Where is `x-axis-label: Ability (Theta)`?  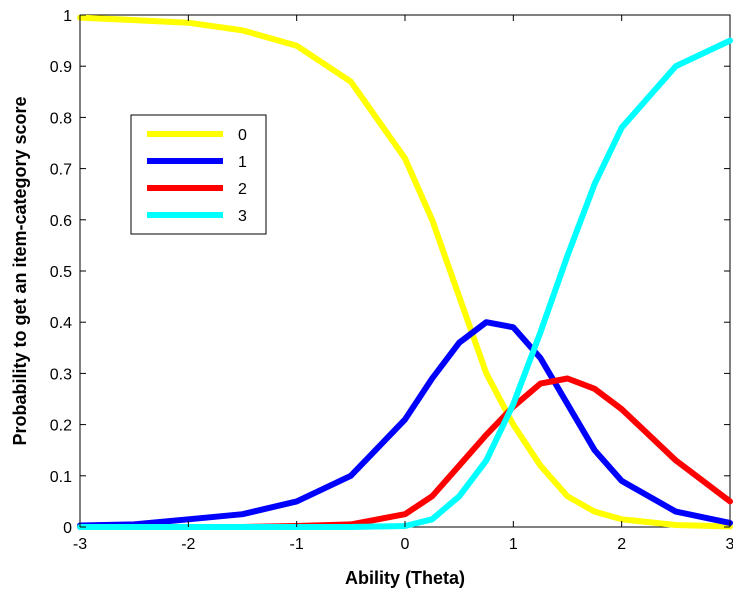
x-axis-label: Ability (Theta) is located at coordinates (405, 578).